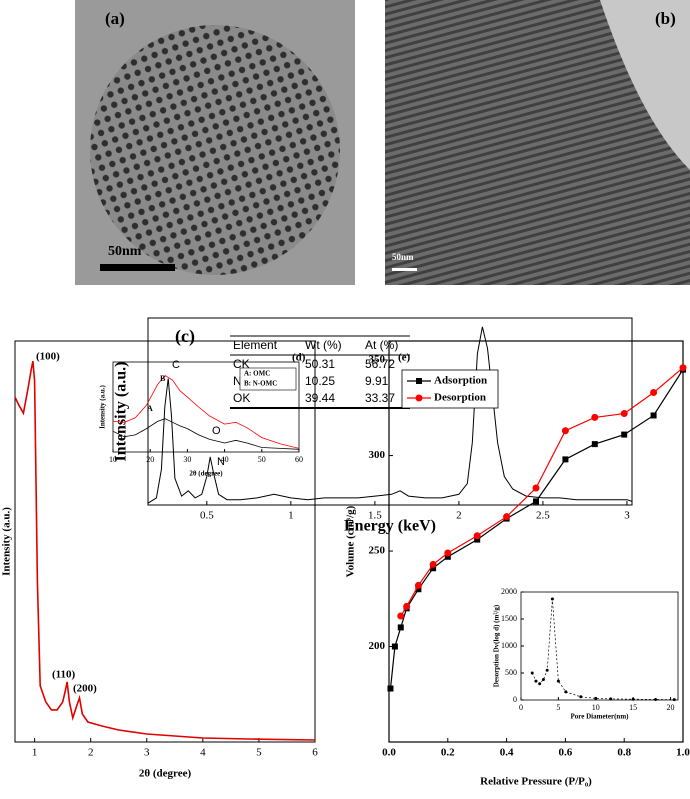 The image size is (690, 799). What do you see at coordinates (225, 459) in the screenshot?
I see `x-tick-label: 40` at bounding box center [225, 459].